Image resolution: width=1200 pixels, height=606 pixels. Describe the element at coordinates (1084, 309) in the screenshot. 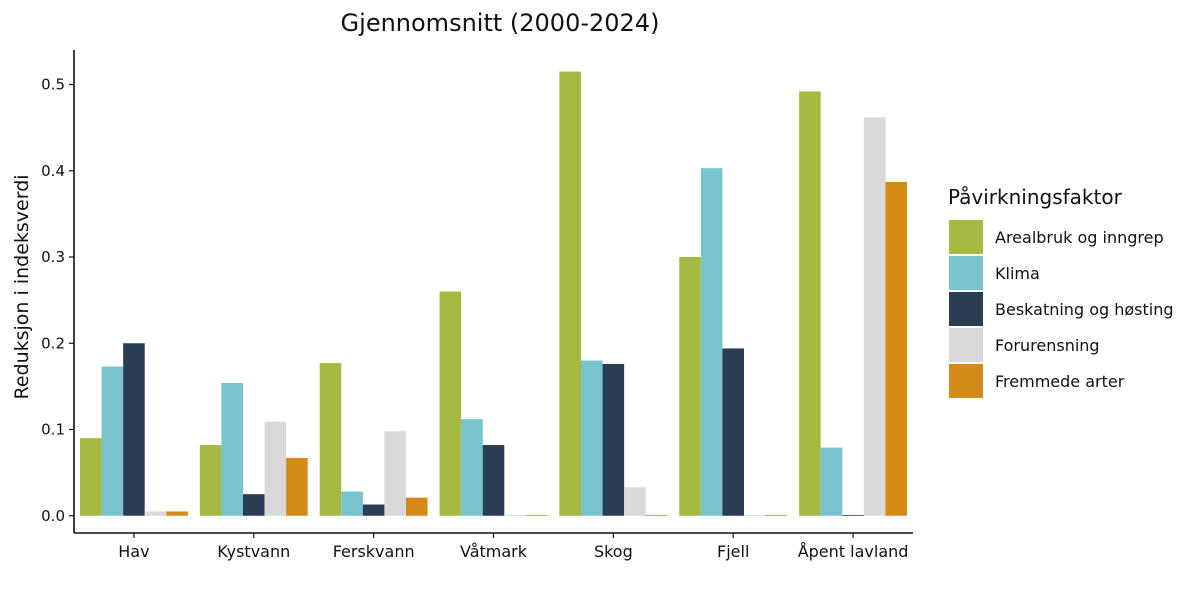

I see `legend-label: Beskatning og høsting` at that location.